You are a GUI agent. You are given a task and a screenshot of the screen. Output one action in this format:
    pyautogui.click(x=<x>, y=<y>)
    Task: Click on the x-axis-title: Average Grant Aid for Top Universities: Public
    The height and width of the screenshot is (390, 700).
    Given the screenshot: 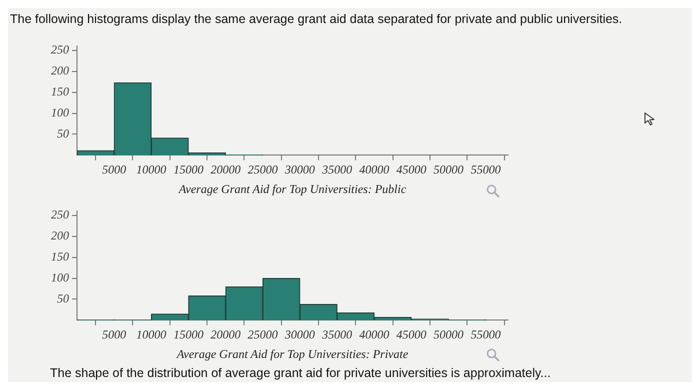 What is the action you would take?
    pyautogui.click(x=292, y=189)
    